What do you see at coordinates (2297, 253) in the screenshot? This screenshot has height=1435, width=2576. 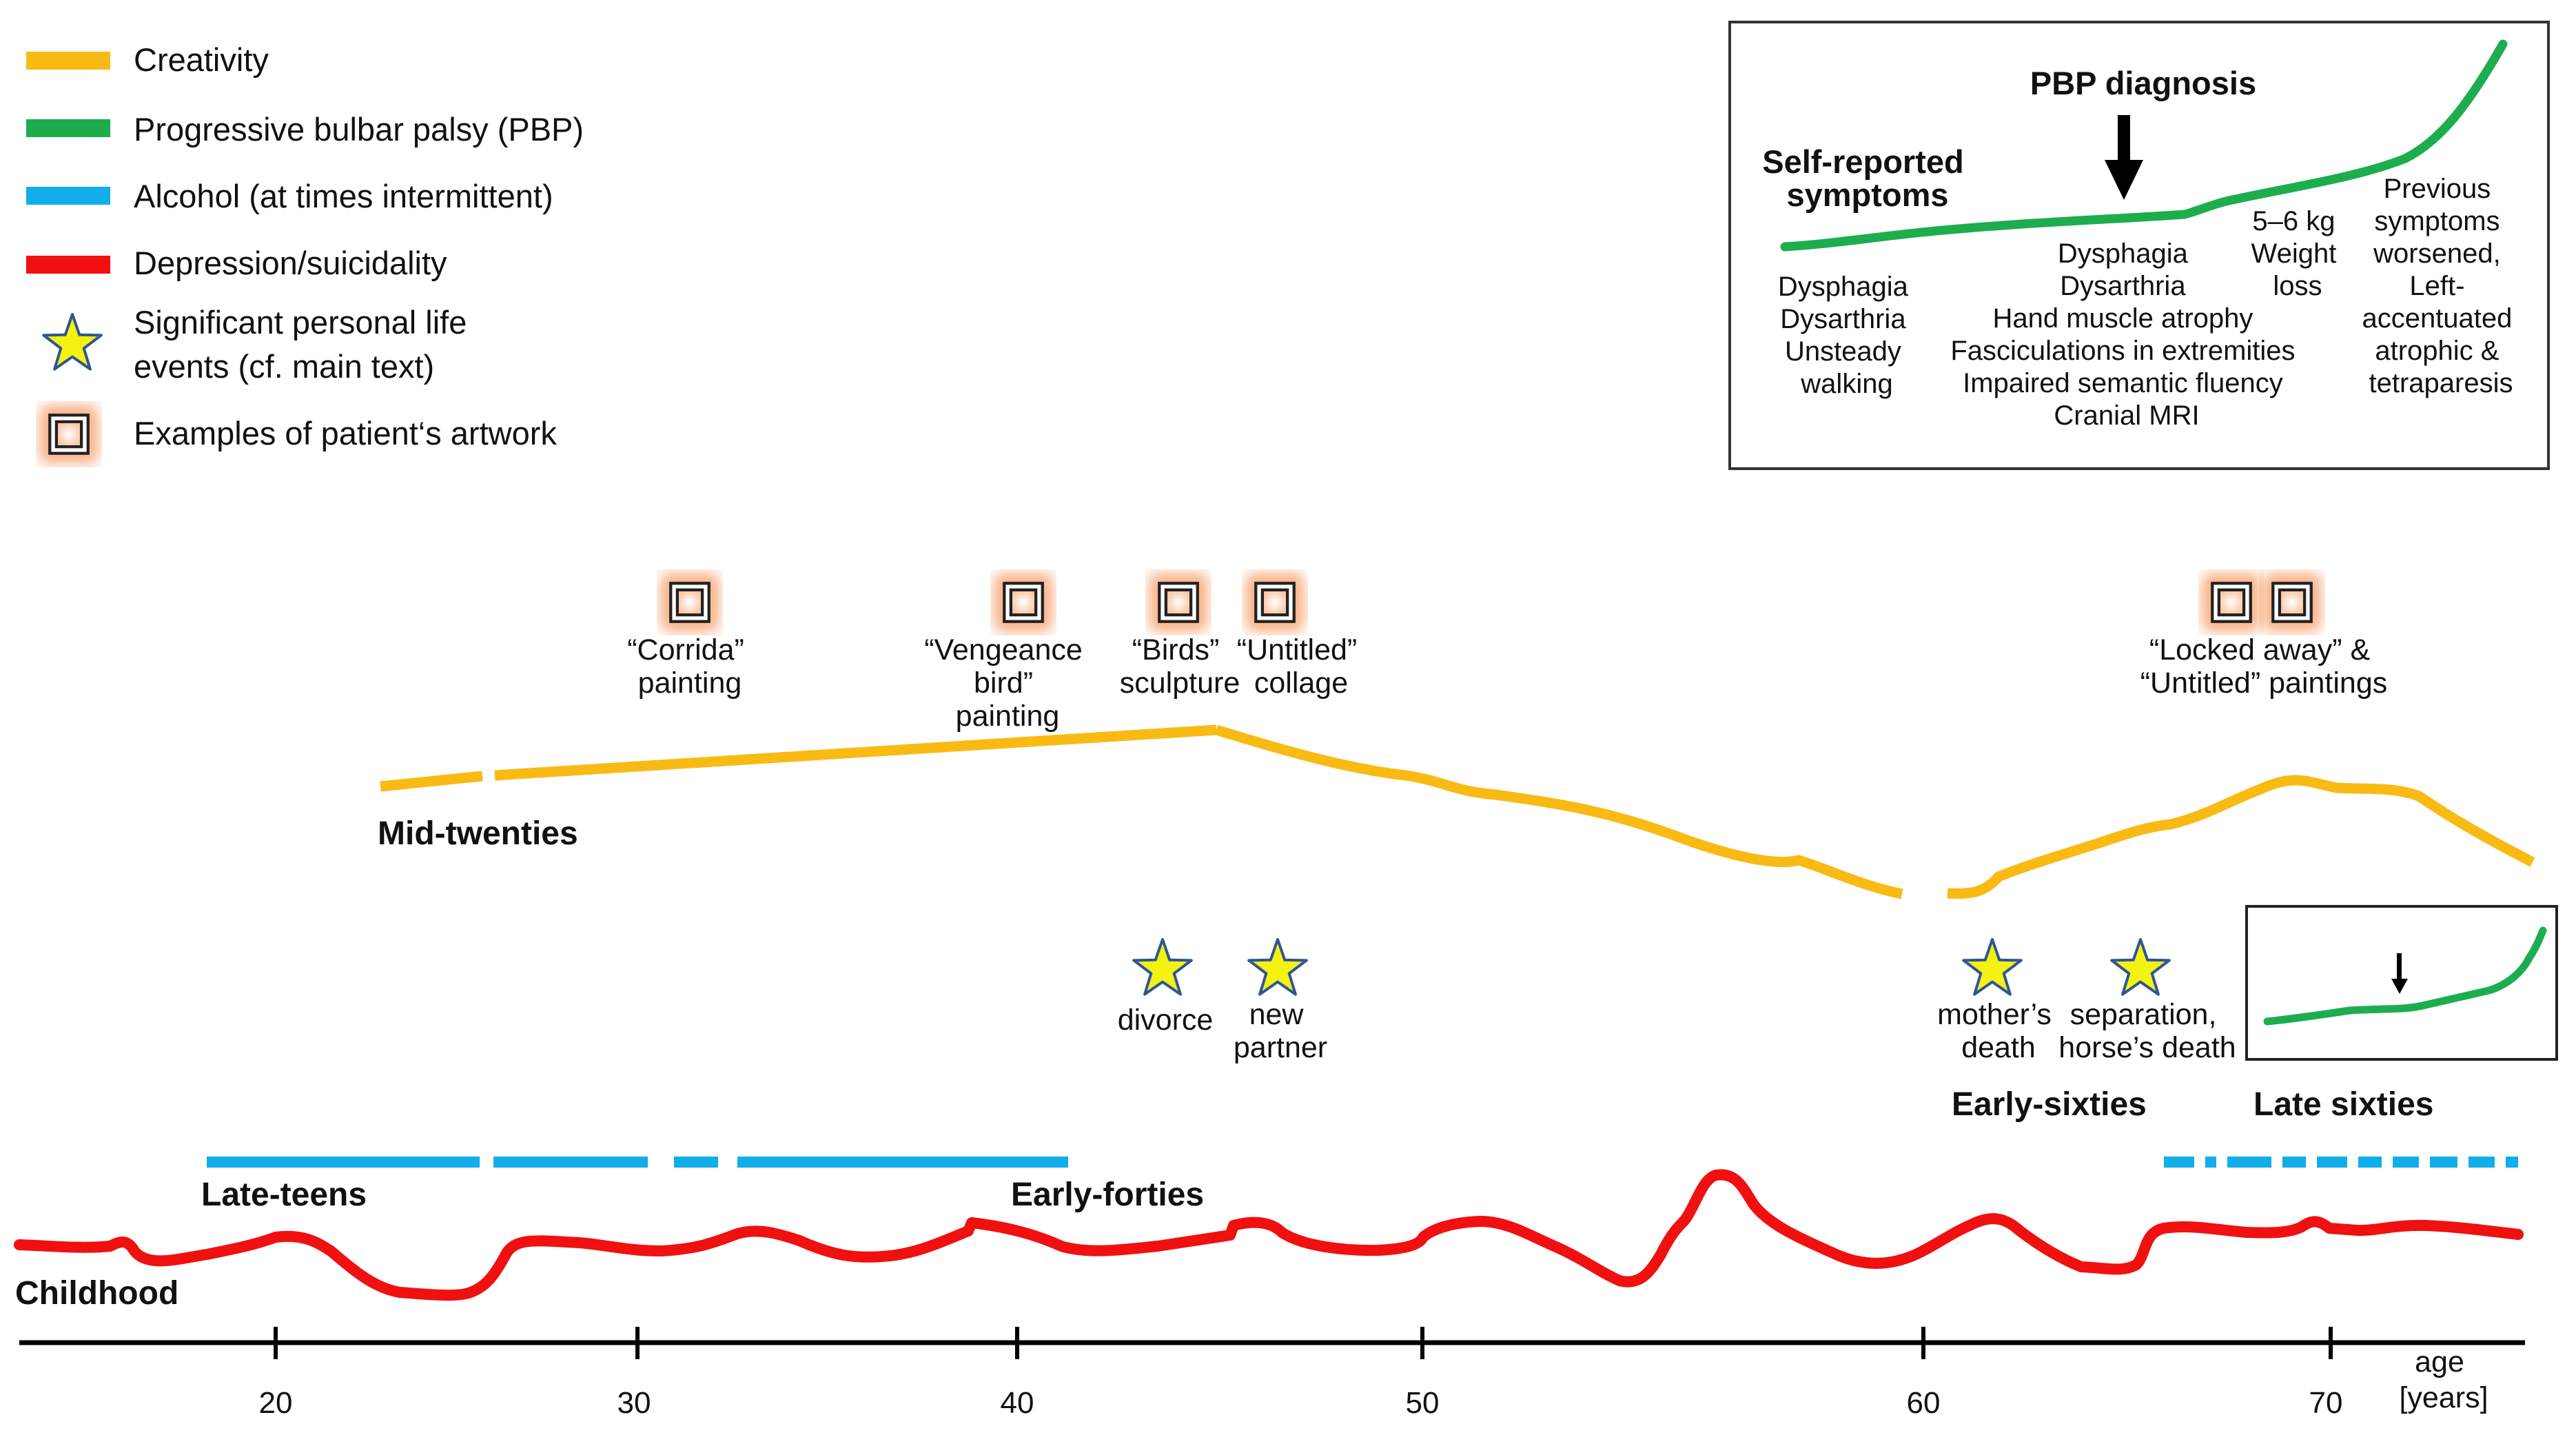 I see `weight-loss-note: 5–6 kg Weight loss` at bounding box center [2297, 253].